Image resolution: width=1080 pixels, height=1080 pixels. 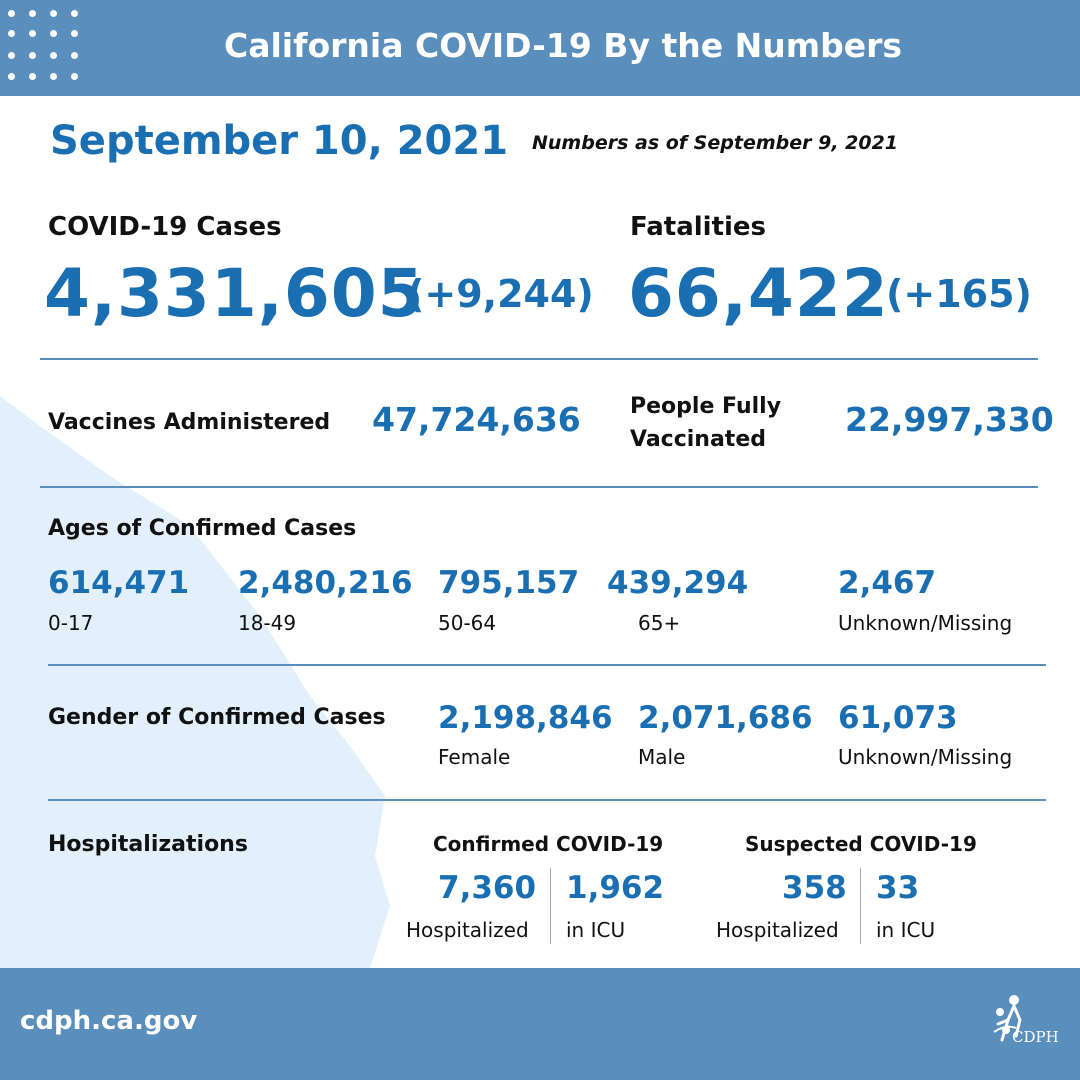 What do you see at coordinates (706, 406) in the screenshot?
I see `fully-vaccinated-label-line1: People Fully` at bounding box center [706, 406].